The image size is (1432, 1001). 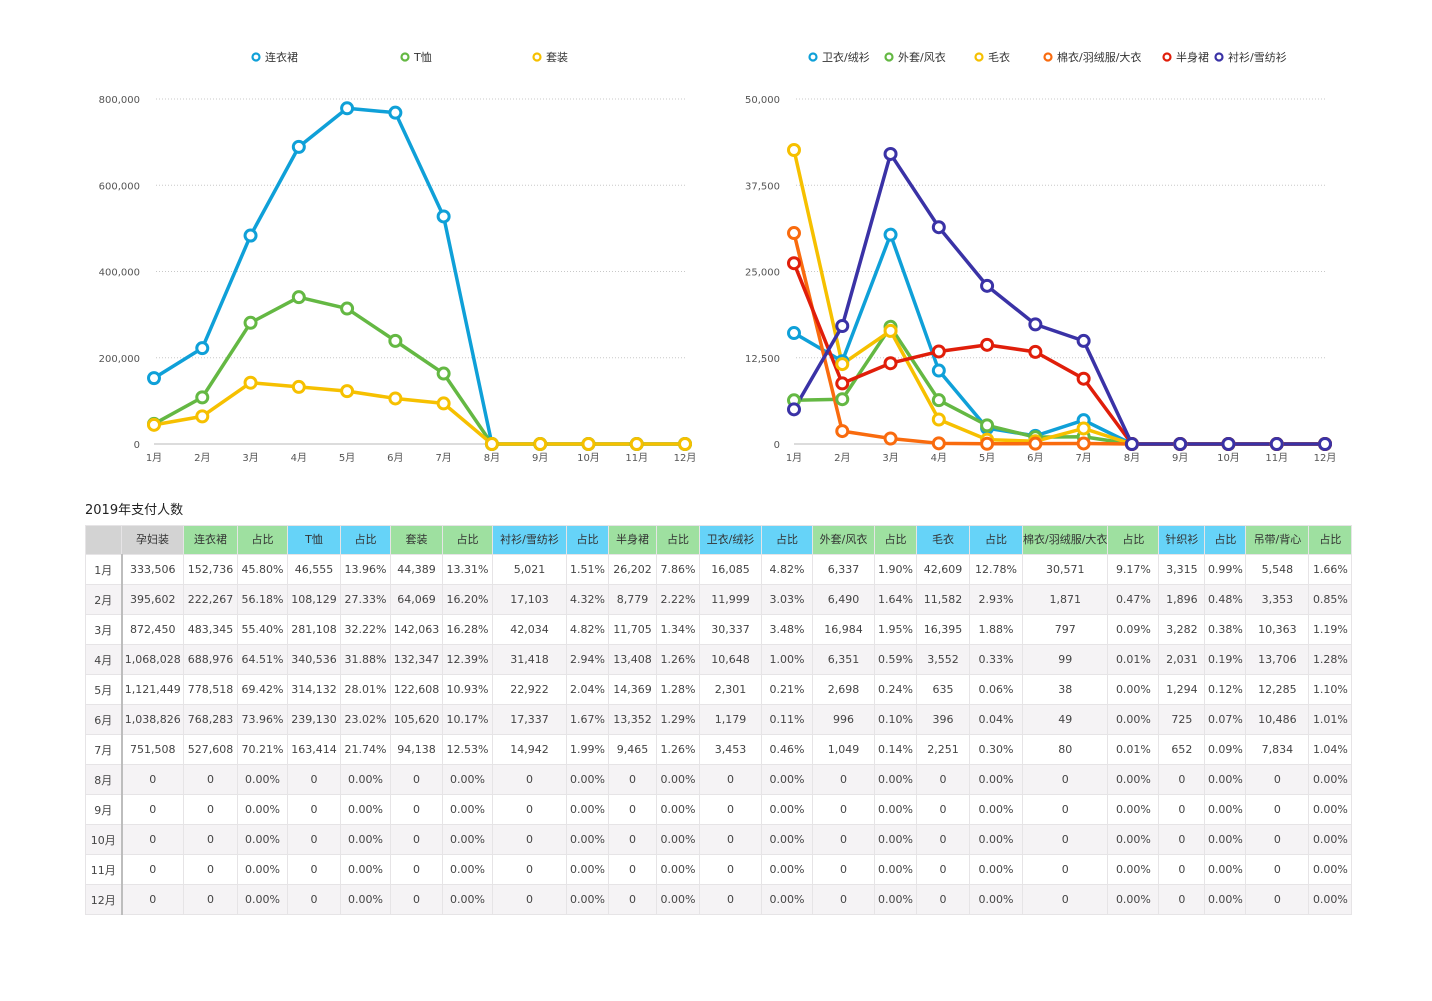 What do you see at coordinates (943, 809) in the screenshot?
I see `count-cell: 0` at bounding box center [943, 809].